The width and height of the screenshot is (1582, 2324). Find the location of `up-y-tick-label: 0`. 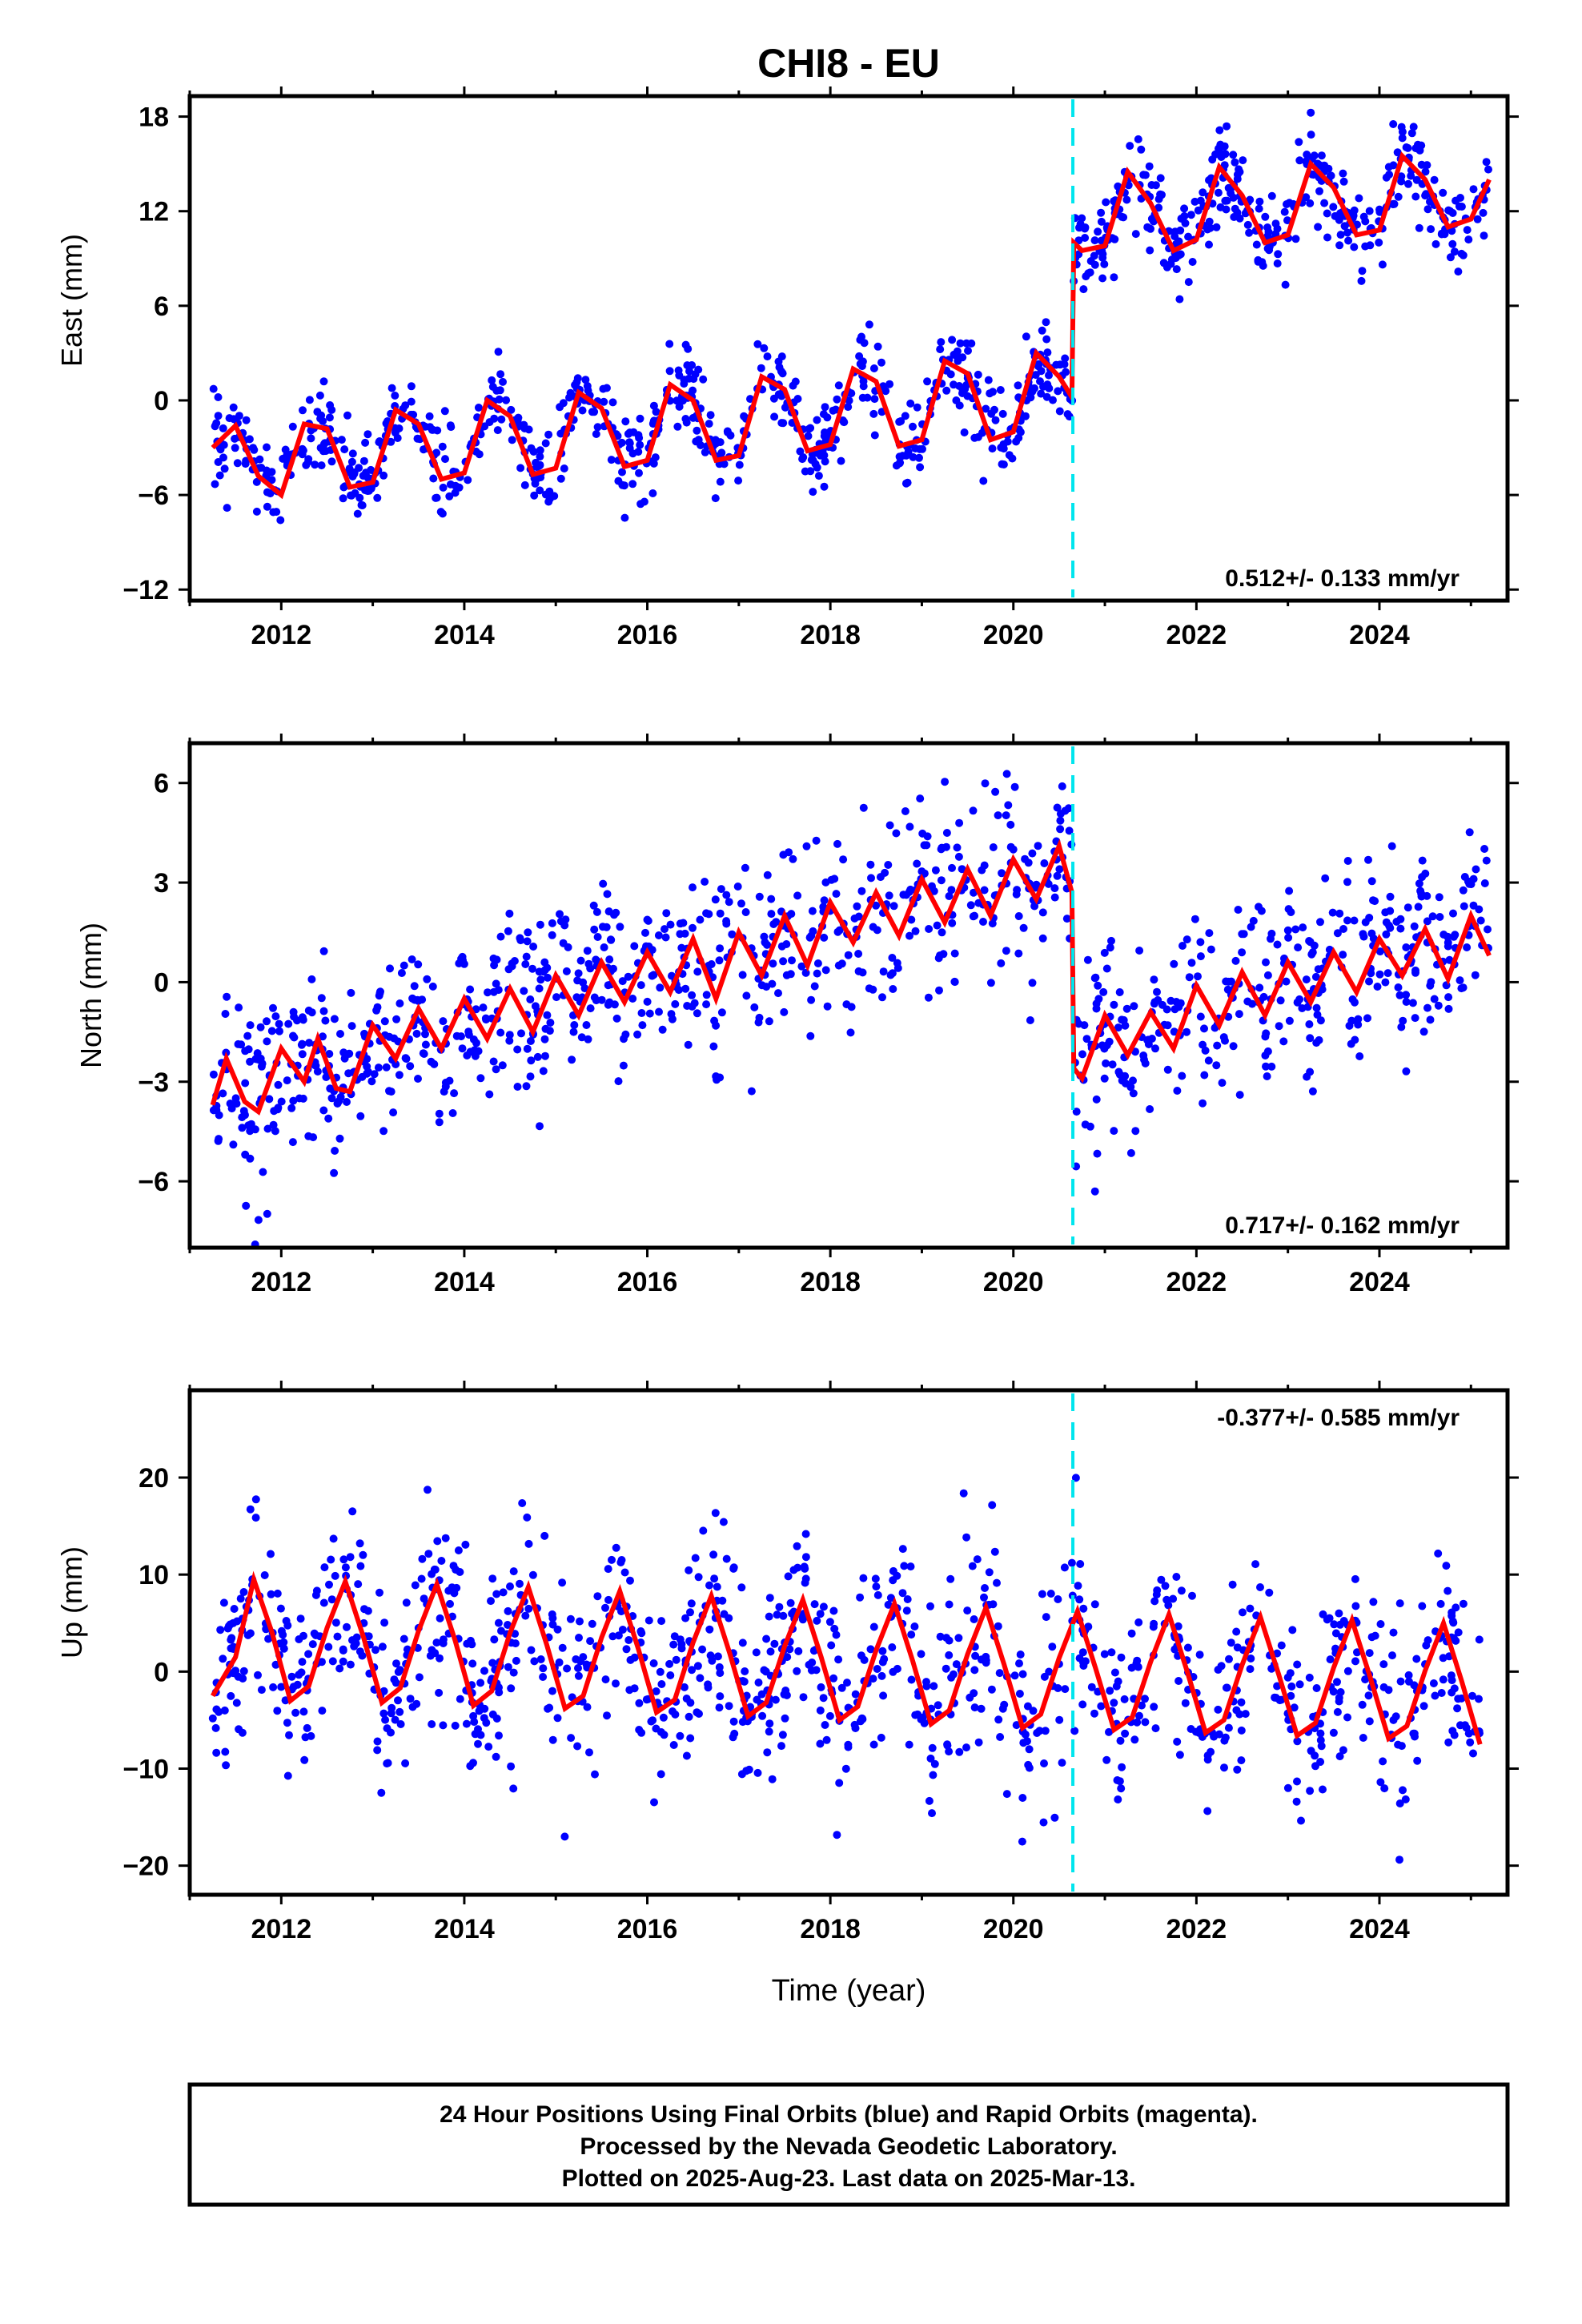

up-y-tick-label: 0 is located at coordinates (161, 1672).